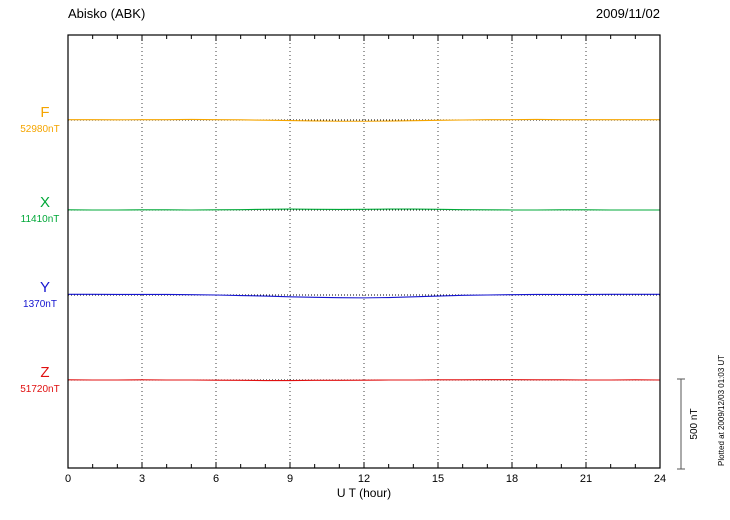  I want to click on x-tick-label-12: 12, so click(364, 479).